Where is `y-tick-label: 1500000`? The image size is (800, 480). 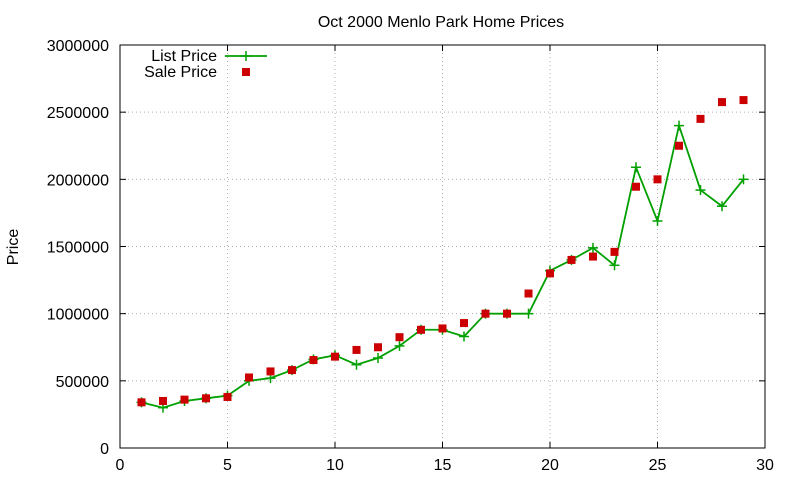
y-tick-label: 1500000 is located at coordinates (78, 248).